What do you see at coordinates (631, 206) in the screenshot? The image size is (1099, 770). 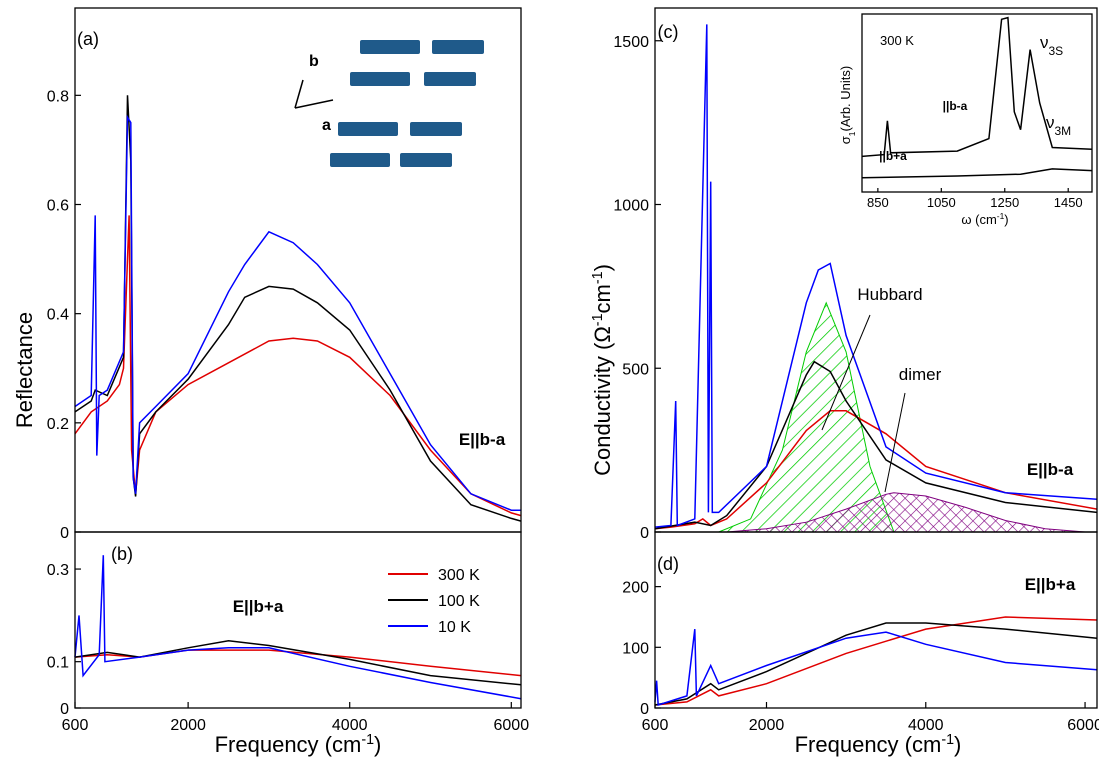 I see `y-tick-label: 1000` at bounding box center [631, 206].